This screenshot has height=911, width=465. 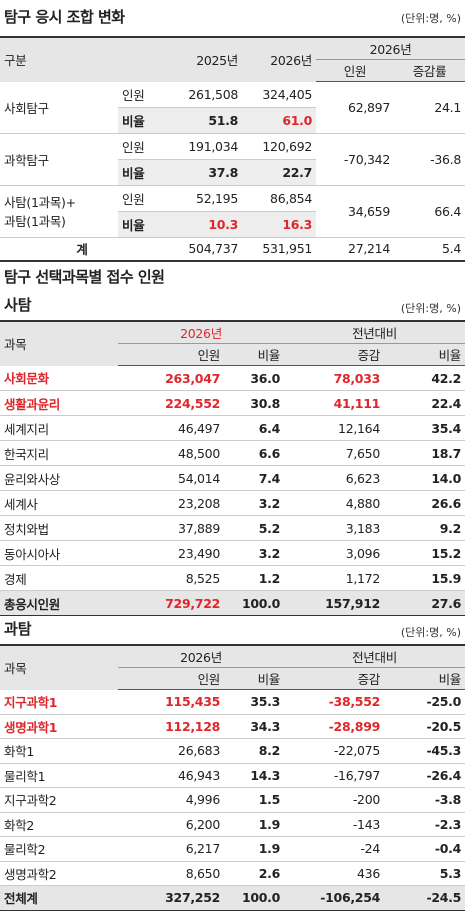 What do you see at coordinates (82, 59) in the screenshot?
I see `header-cell: 구분` at bounding box center [82, 59].